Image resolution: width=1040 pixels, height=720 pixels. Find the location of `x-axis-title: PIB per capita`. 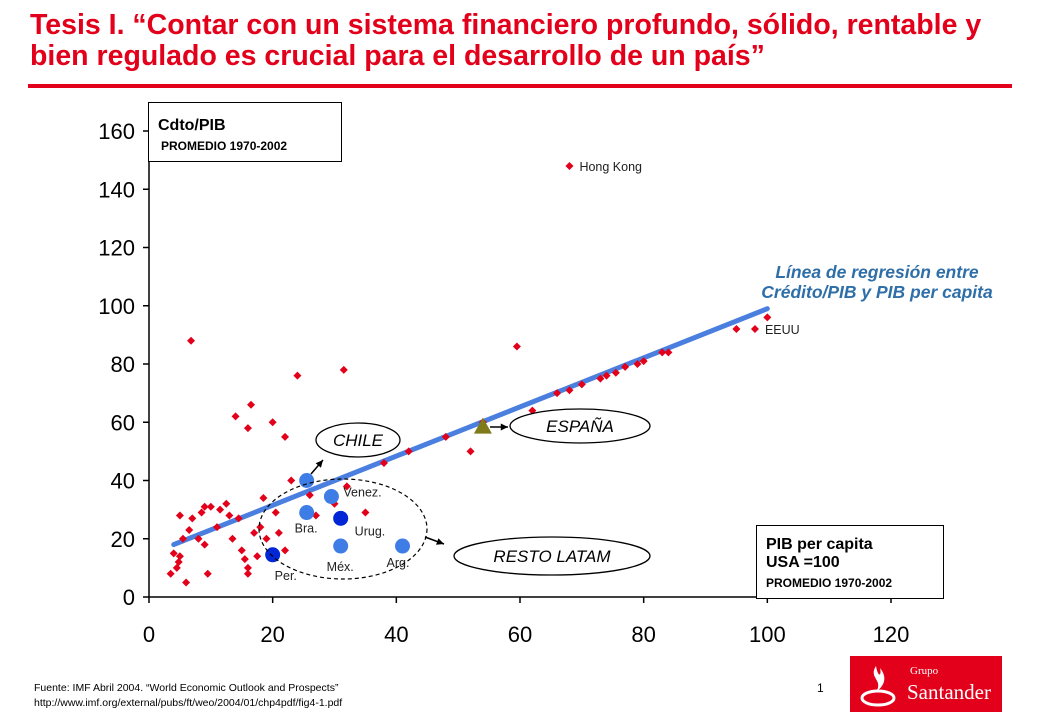

x-axis-title: PIB per capita is located at coordinates (819, 544).